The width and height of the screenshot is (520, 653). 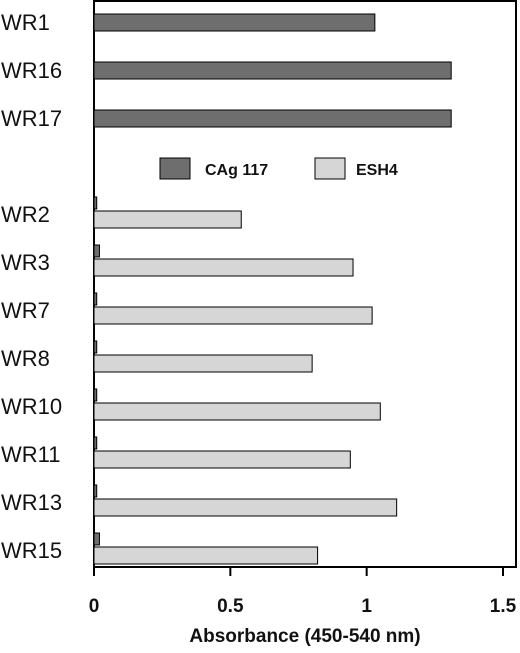 What do you see at coordinates (31, 286) in the screenshot?
I see `category-labels: WR1 WR16 WR17 WR2 WR3 WR7 WR8 WR10 WR11 WR13 WR15` at bounding box center [31, 286].